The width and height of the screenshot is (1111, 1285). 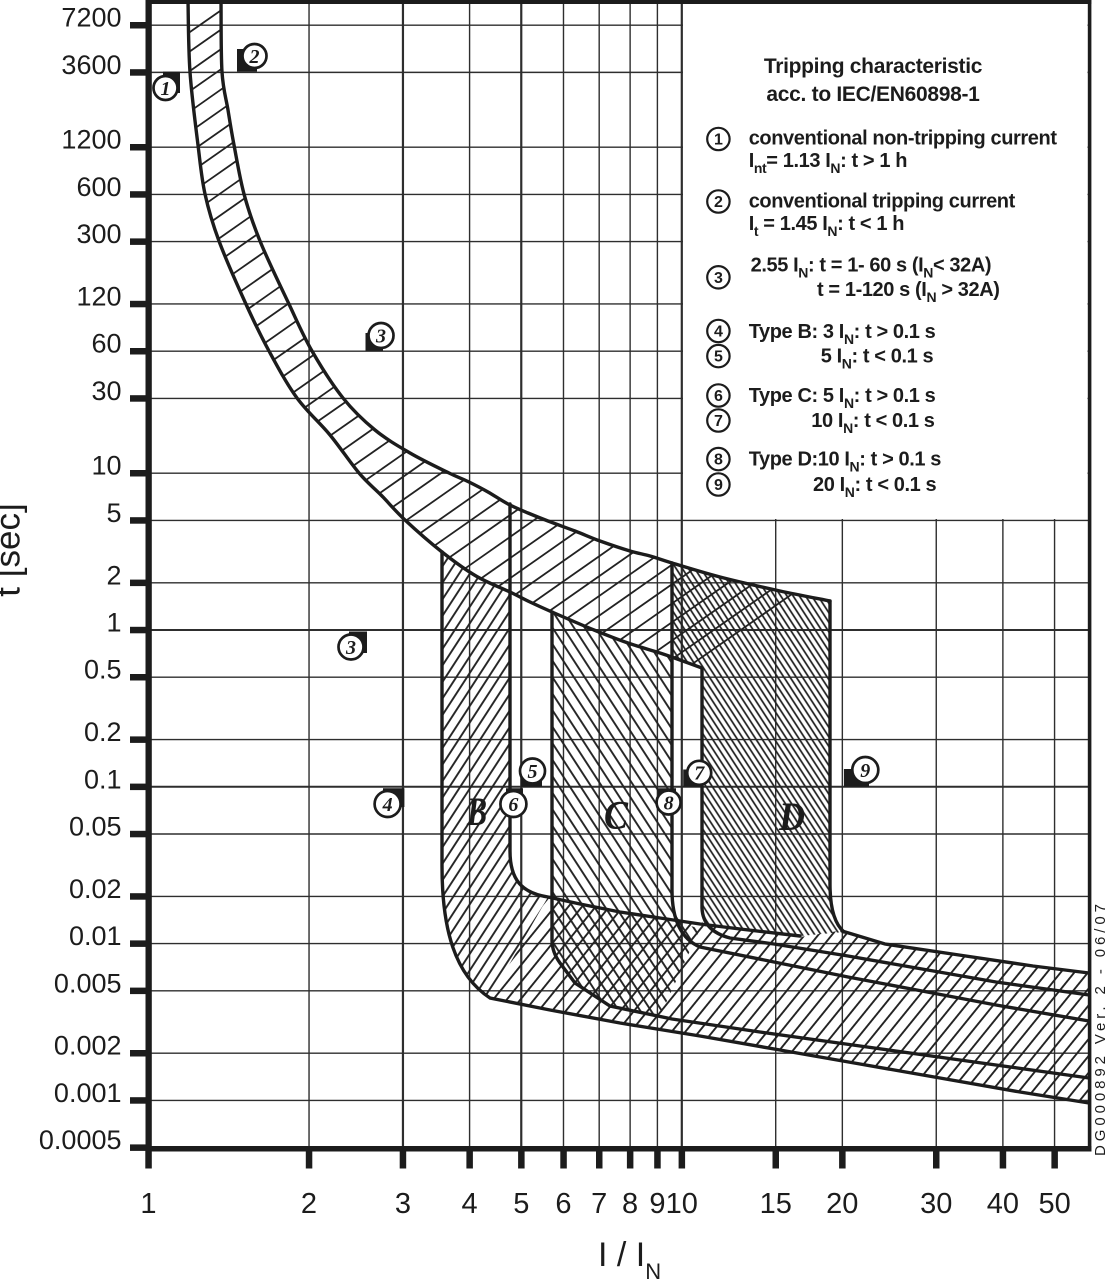 What do you see at coordinates (91, 18) in the screenshot?
I see `svg-text: 7200` at bounding box center [91, 18].